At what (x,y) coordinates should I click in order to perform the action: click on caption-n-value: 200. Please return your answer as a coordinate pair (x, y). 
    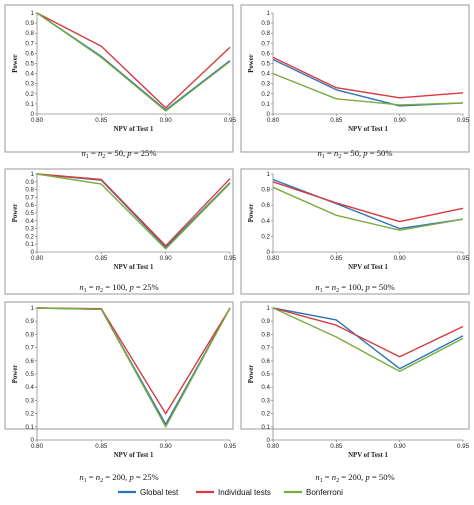
    Looking at the image, I should click on (354, 477).